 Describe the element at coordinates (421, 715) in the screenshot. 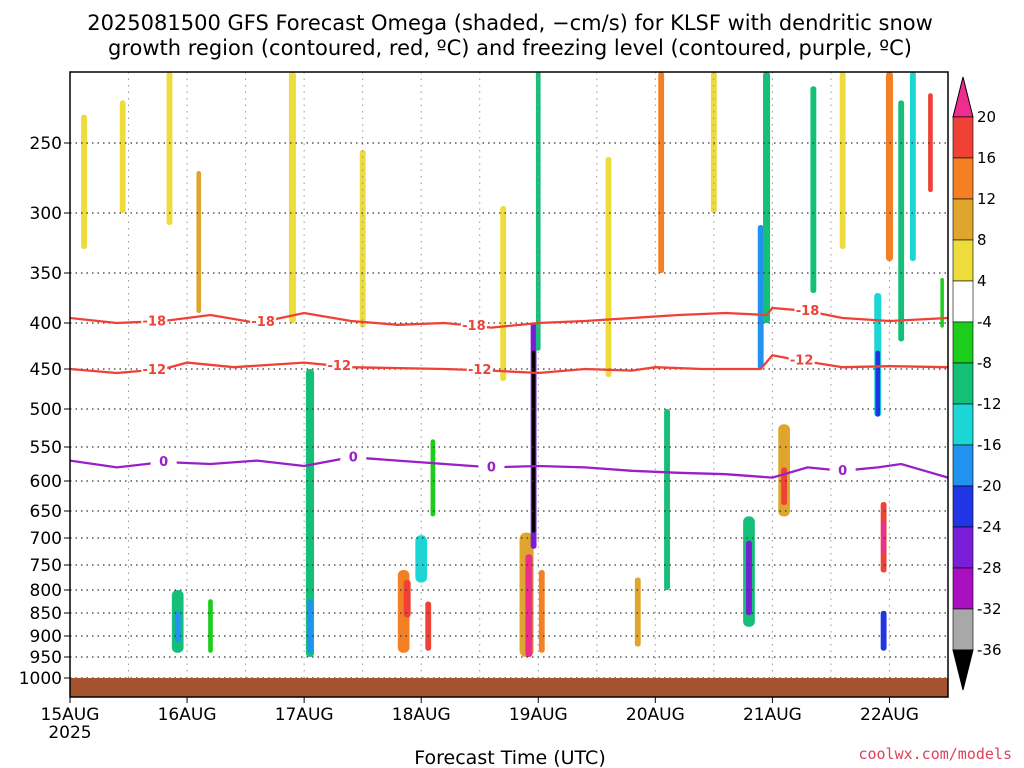

I see `x-tick-label: 18AUG` at that location.